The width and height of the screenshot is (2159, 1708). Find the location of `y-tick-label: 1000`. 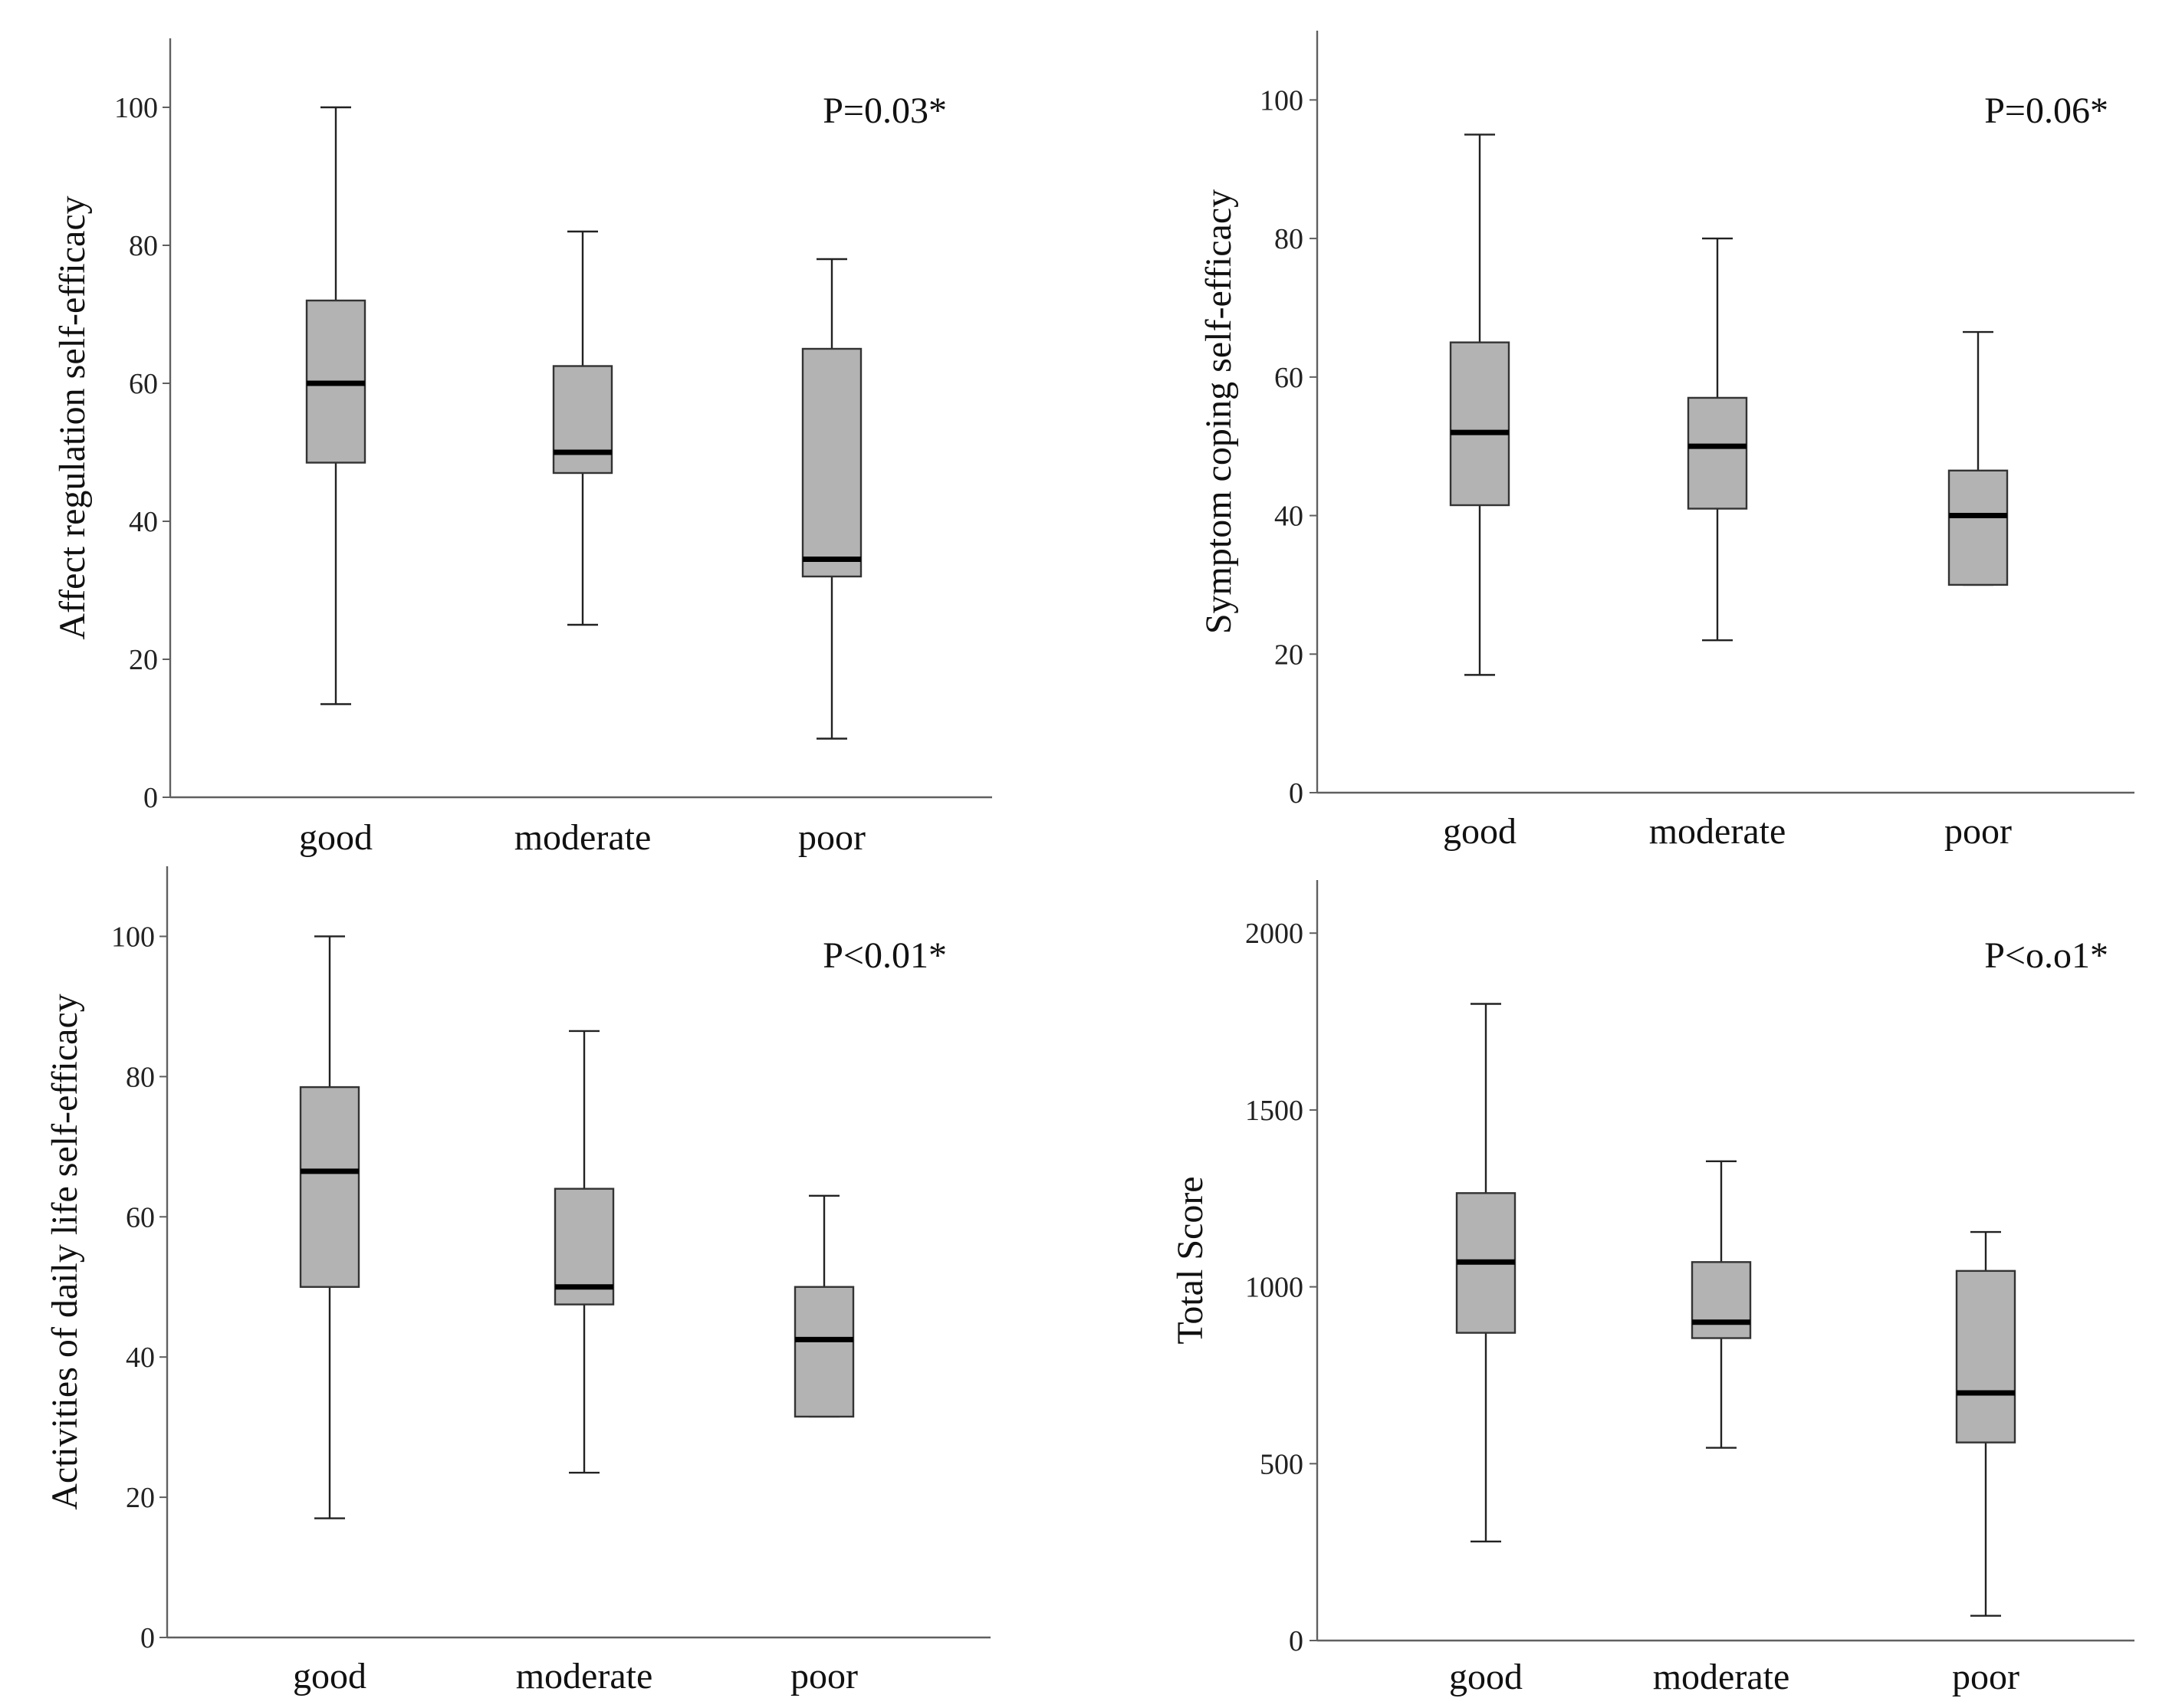

y-tick-label: 1000 is located at coordinates (1274, 1288).